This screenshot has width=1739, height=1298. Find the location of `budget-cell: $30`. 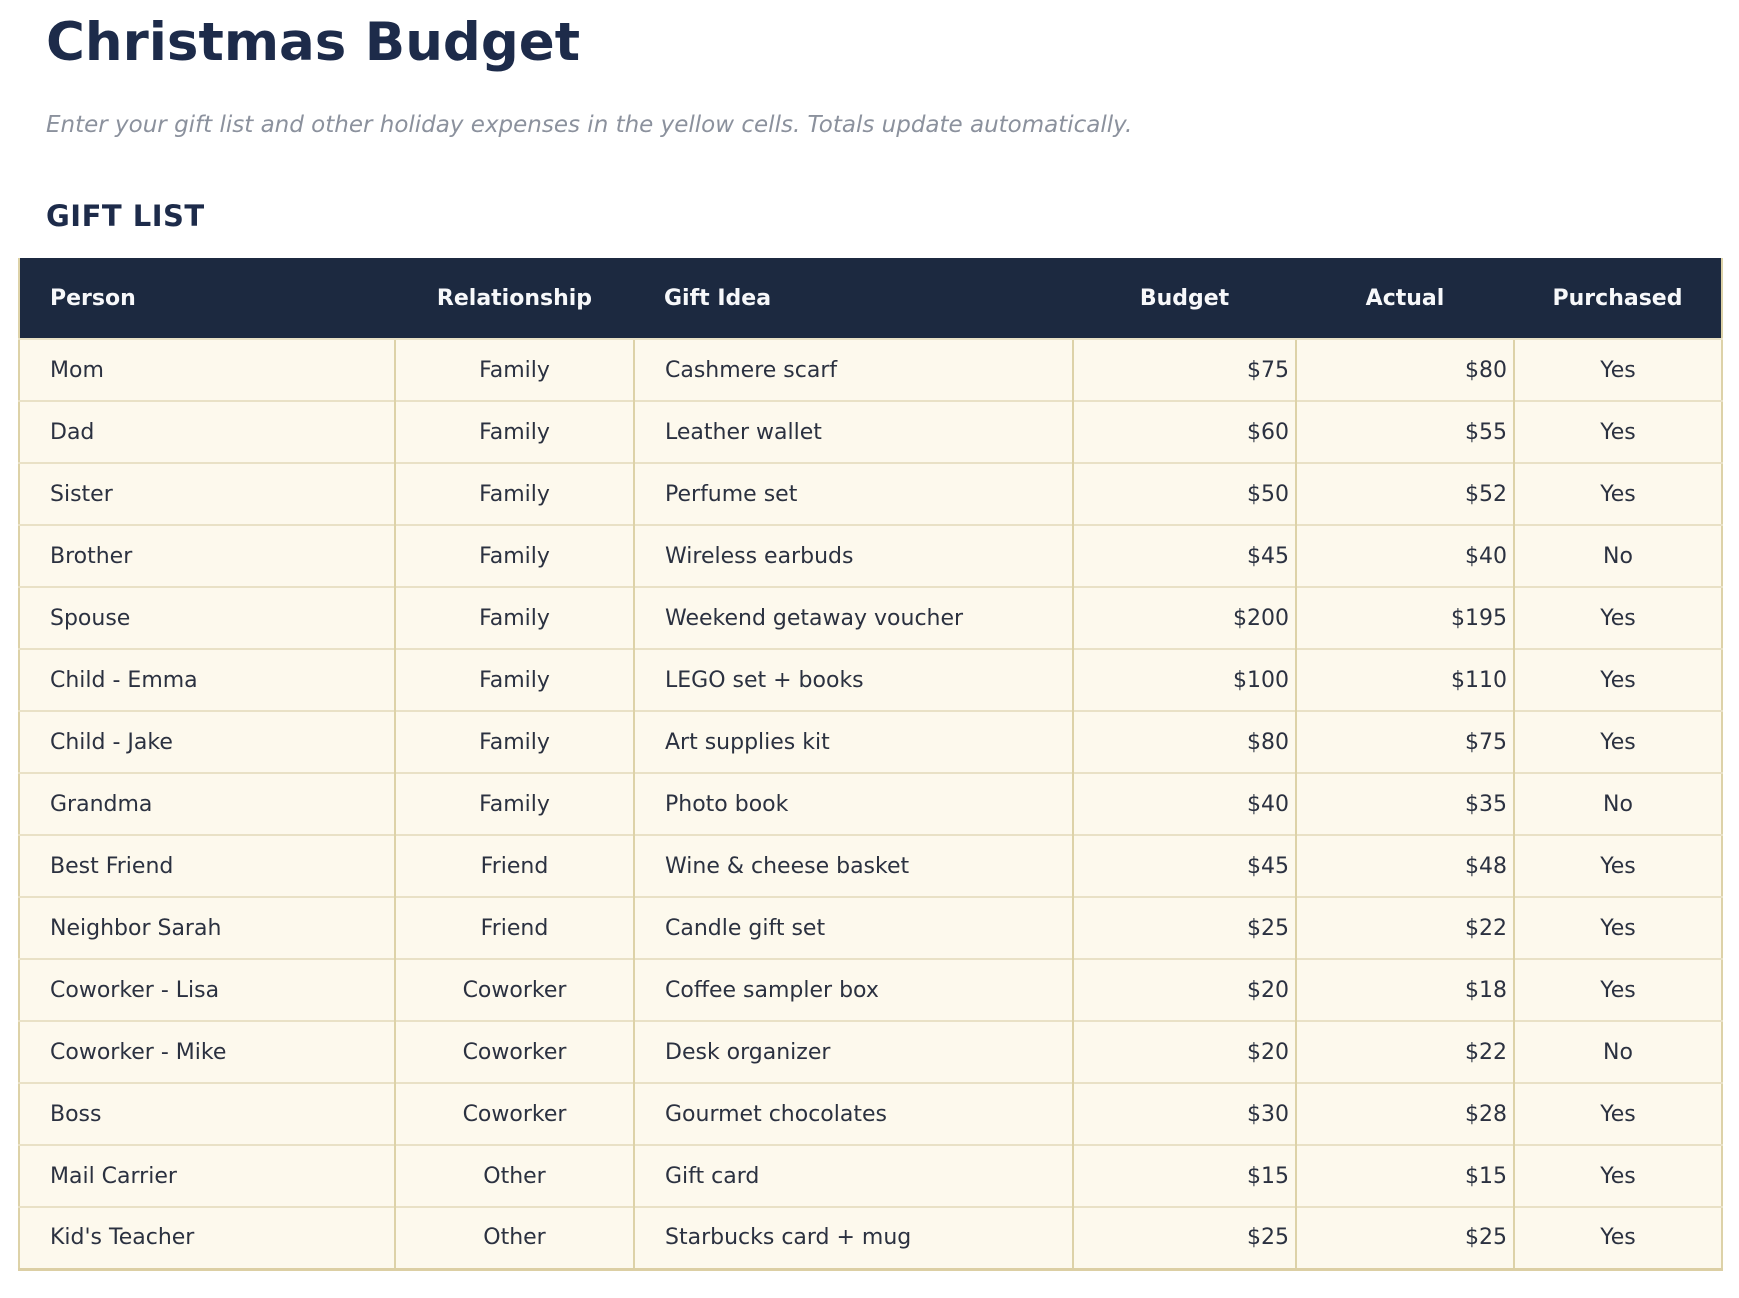

budget-cell: $30 is located at coordinates (1184, 1114).